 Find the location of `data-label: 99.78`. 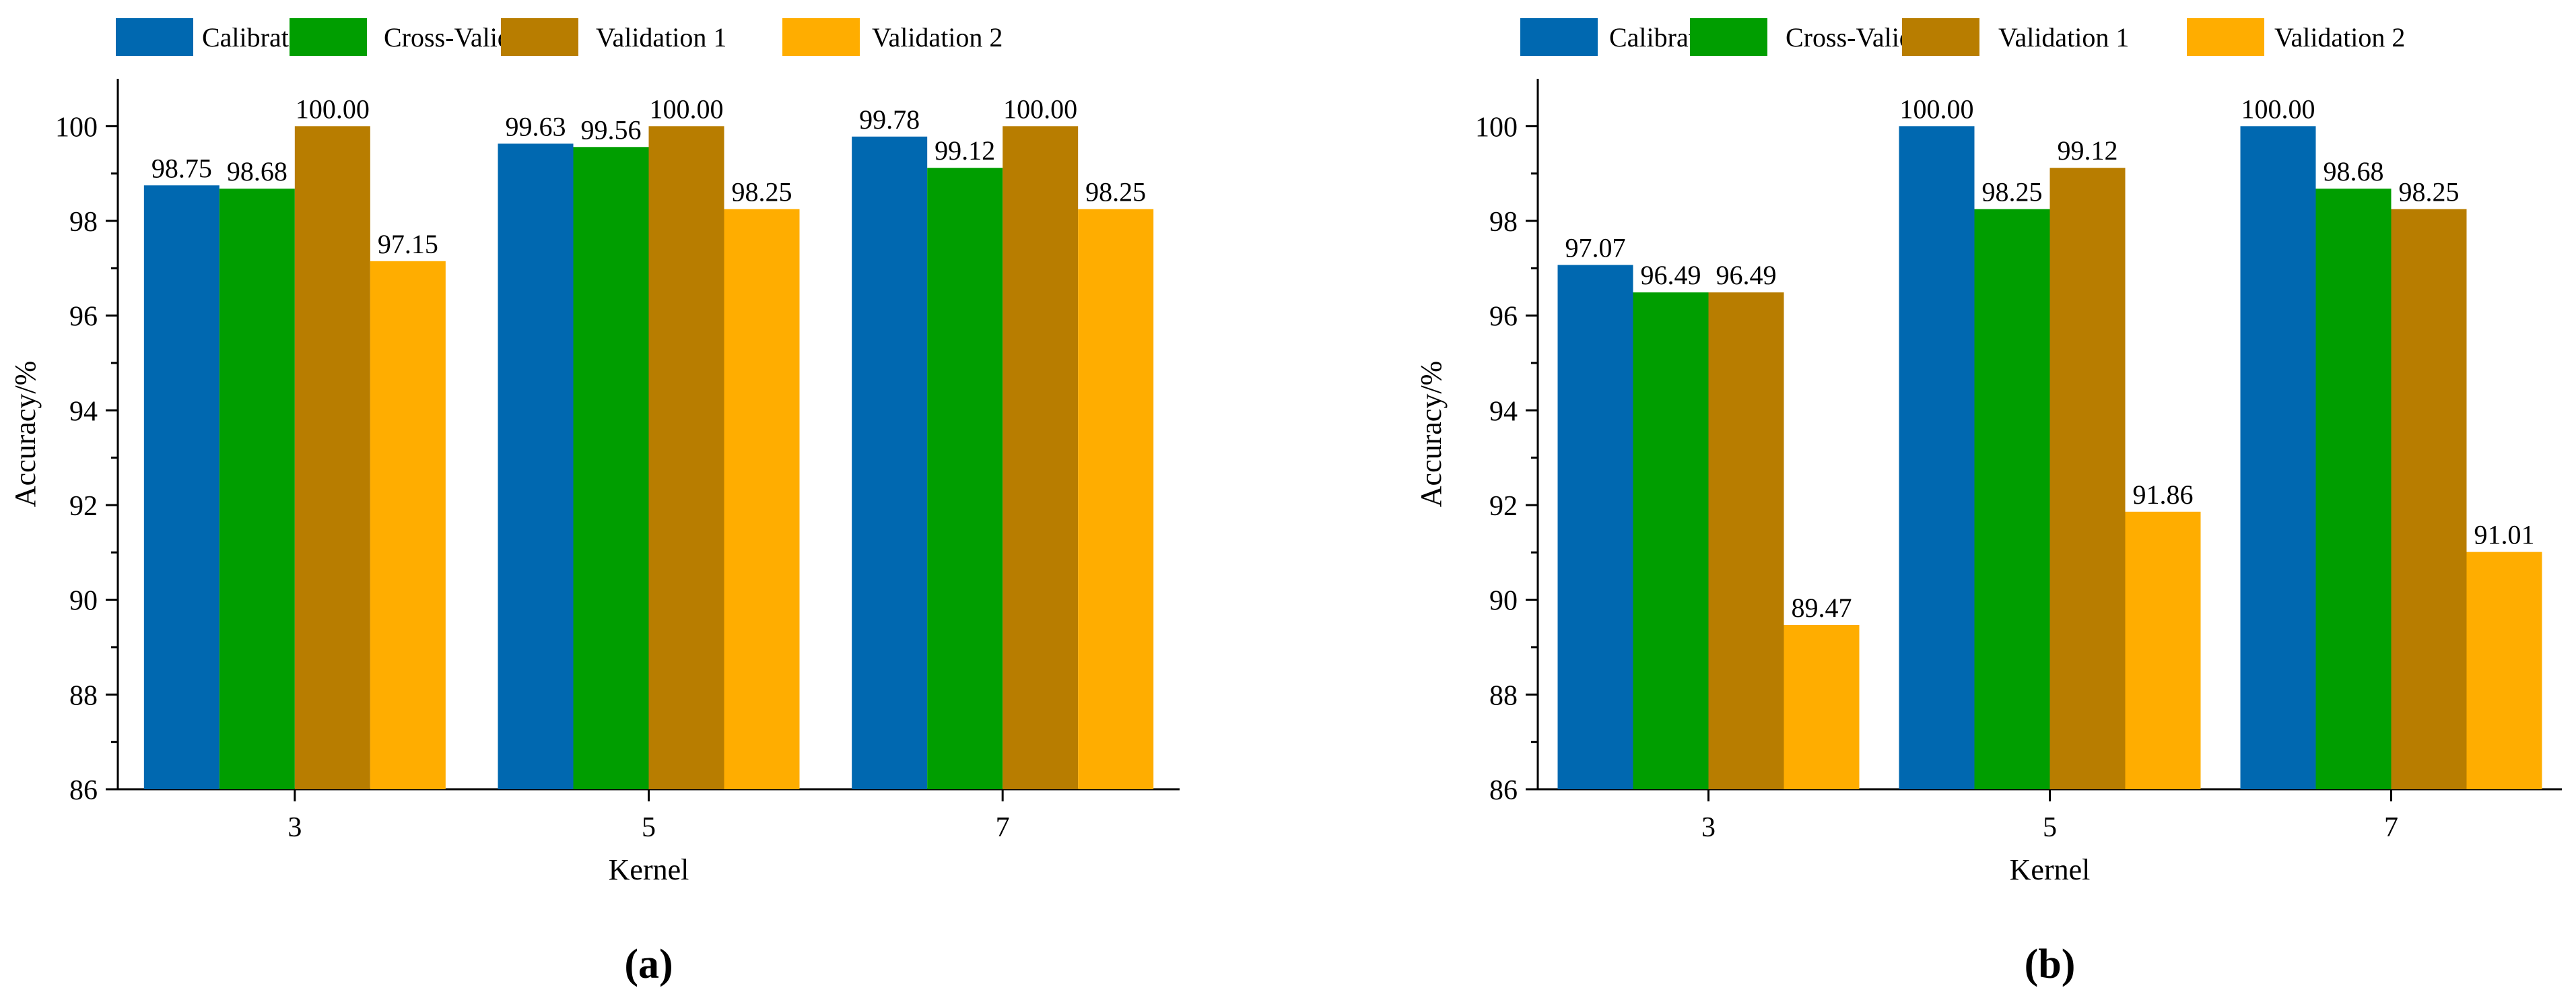

data-label: 99.78 is located at coordinates (890, 120).